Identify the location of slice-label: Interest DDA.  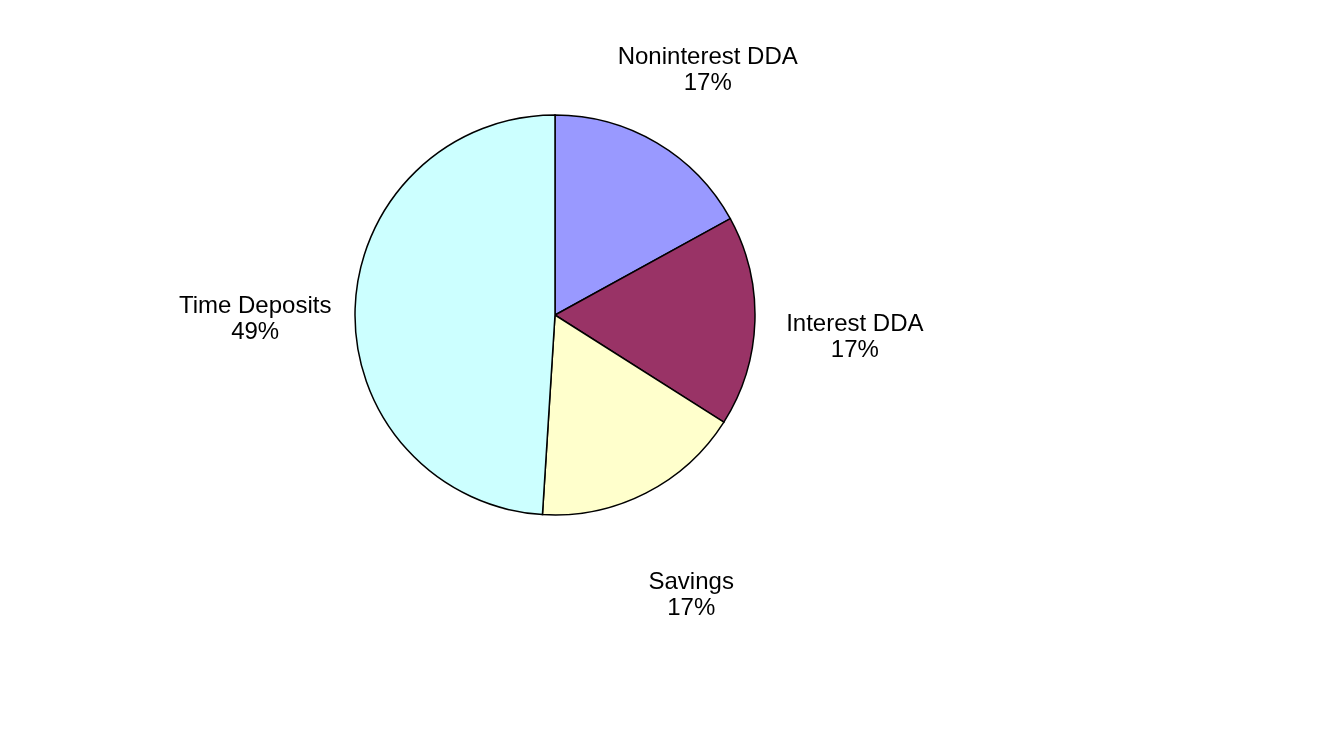
(855, 323).